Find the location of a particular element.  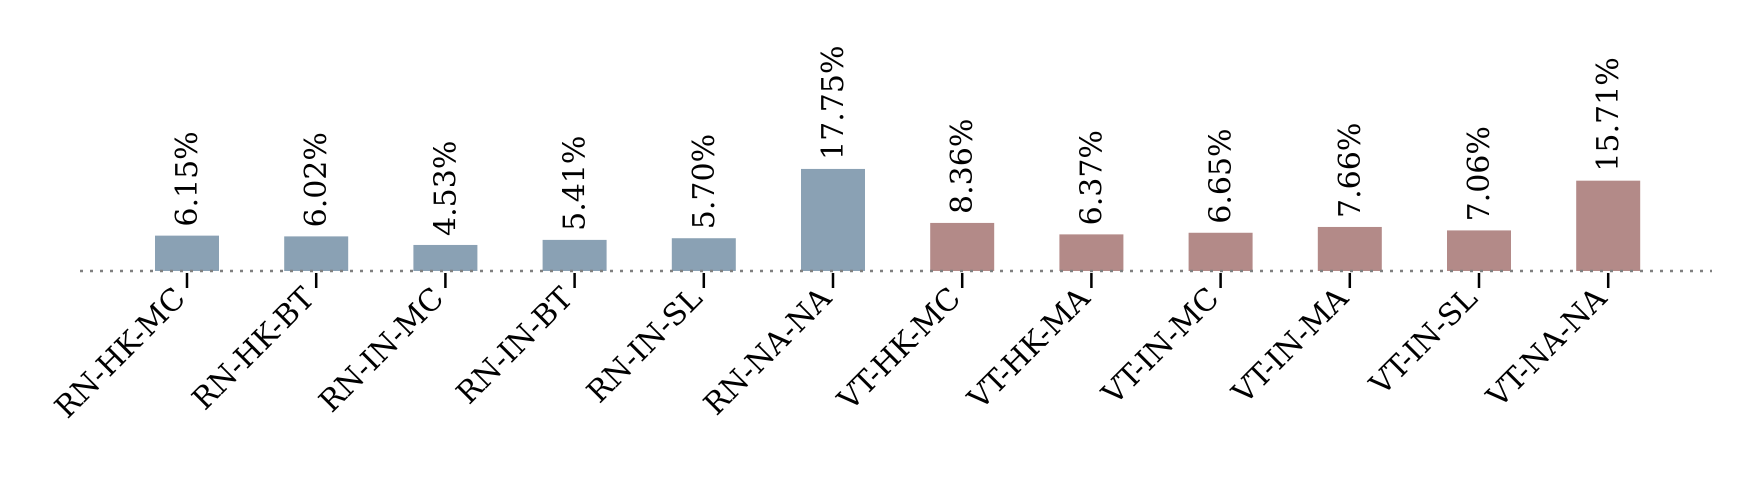

value-label: 6.65% is located at coordinates (1221, 175).